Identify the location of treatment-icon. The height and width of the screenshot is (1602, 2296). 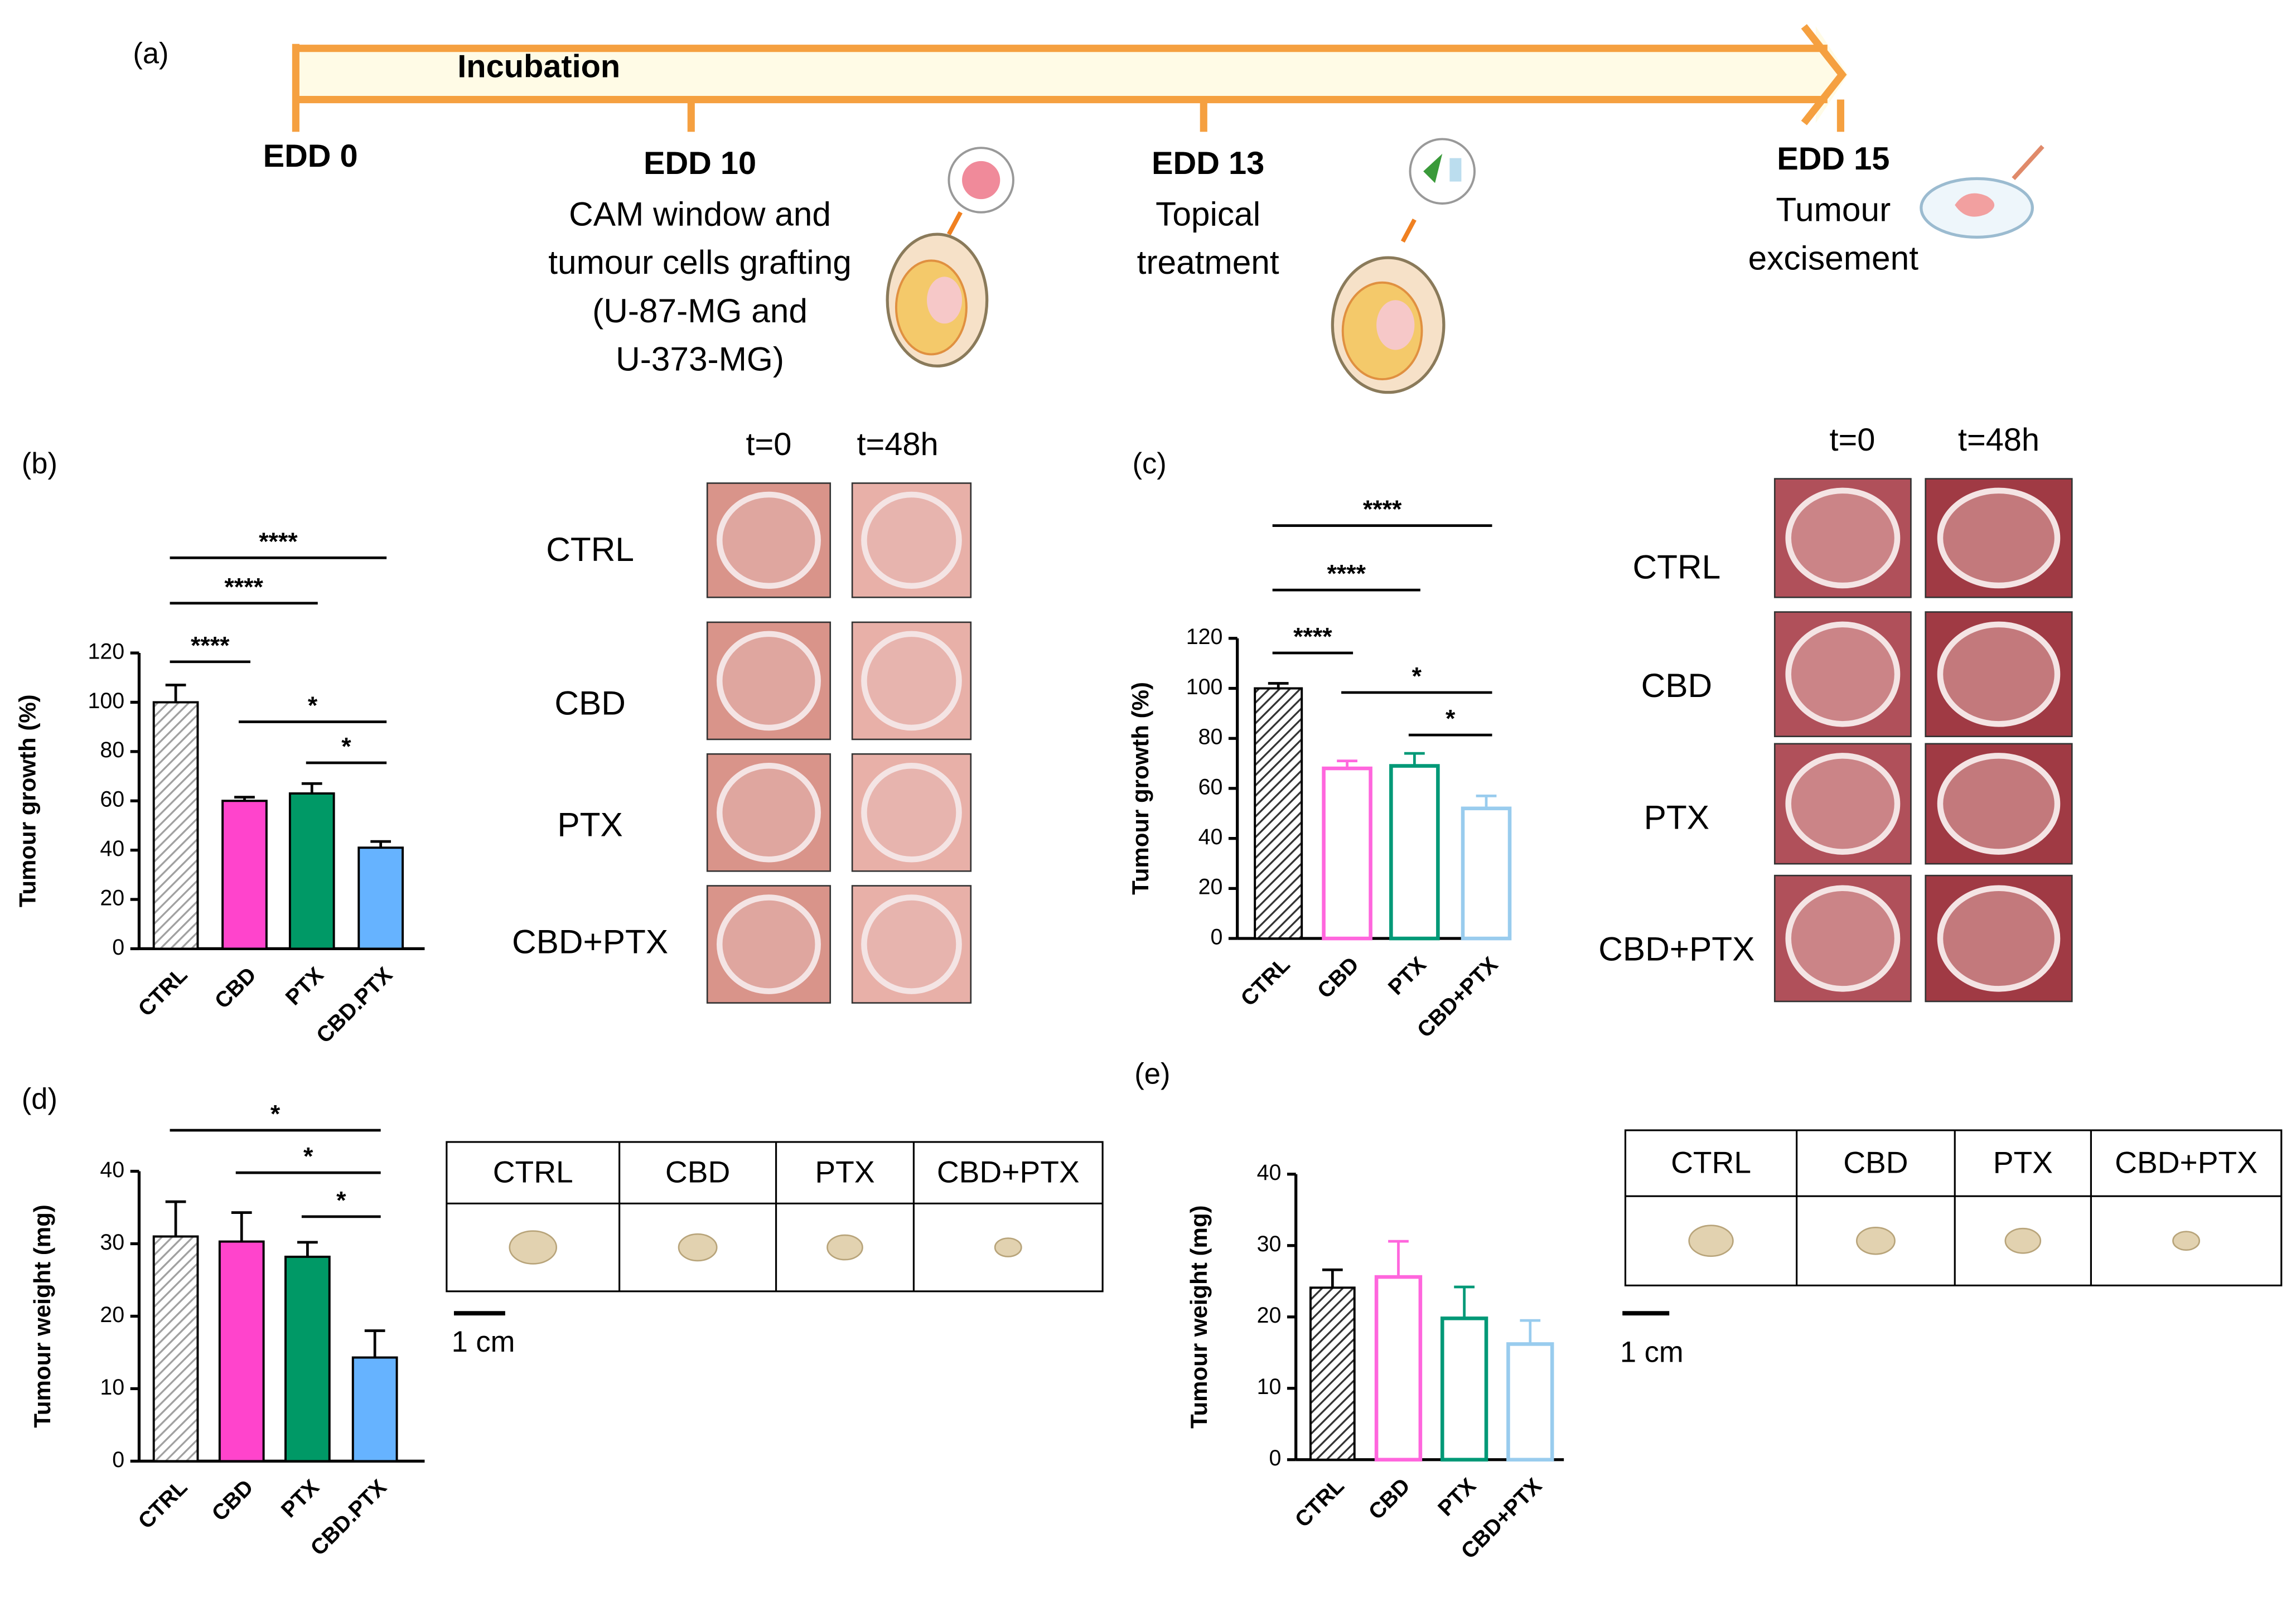
(1442, 171).